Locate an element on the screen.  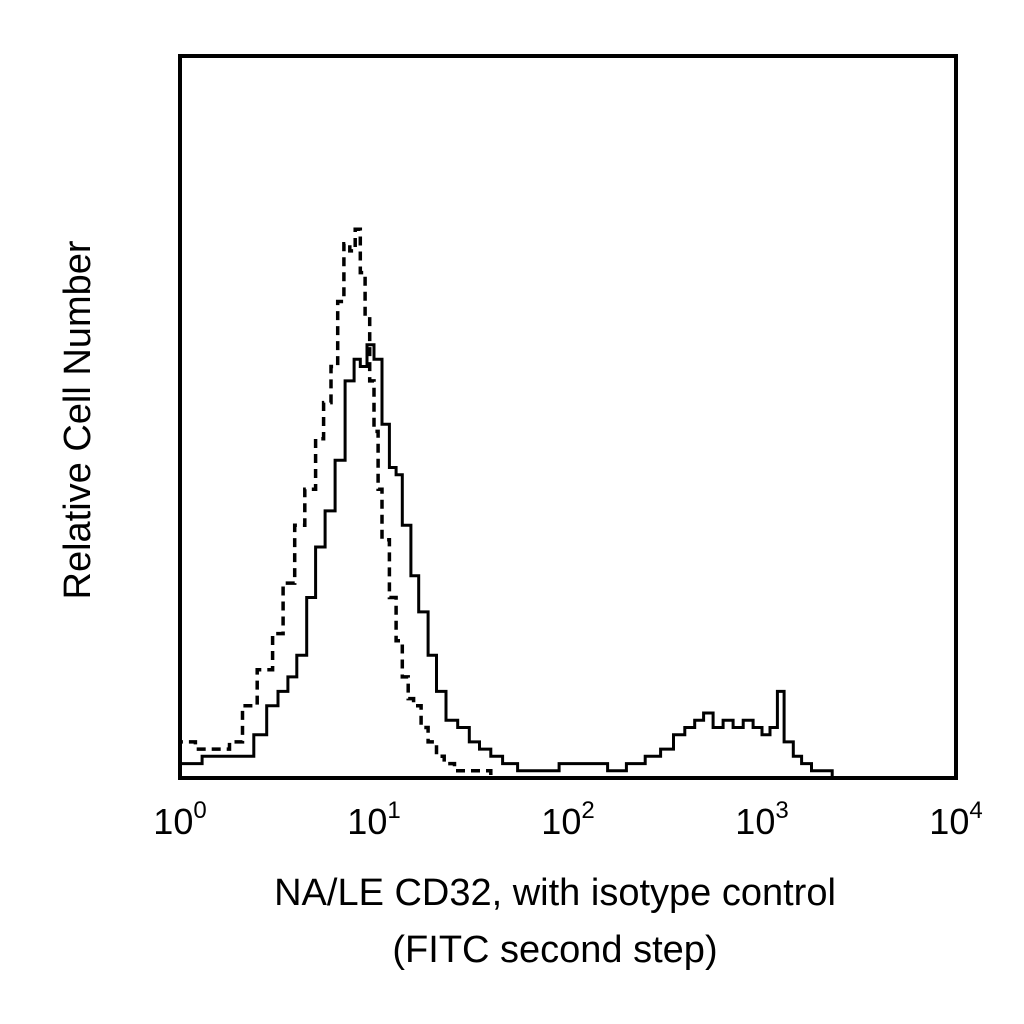
x-tick-label: 10³ is located at coordinates (761, 819).